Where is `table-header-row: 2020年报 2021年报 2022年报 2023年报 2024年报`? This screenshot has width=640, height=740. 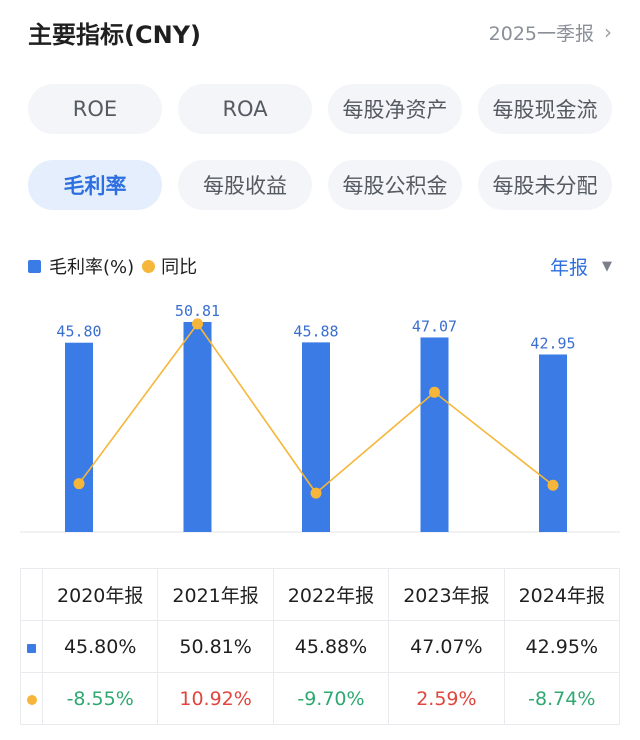
table-header-row: 2020年报 2021年报 2022年报 2023年报 2024年报 is located at coordinates (320, 594).